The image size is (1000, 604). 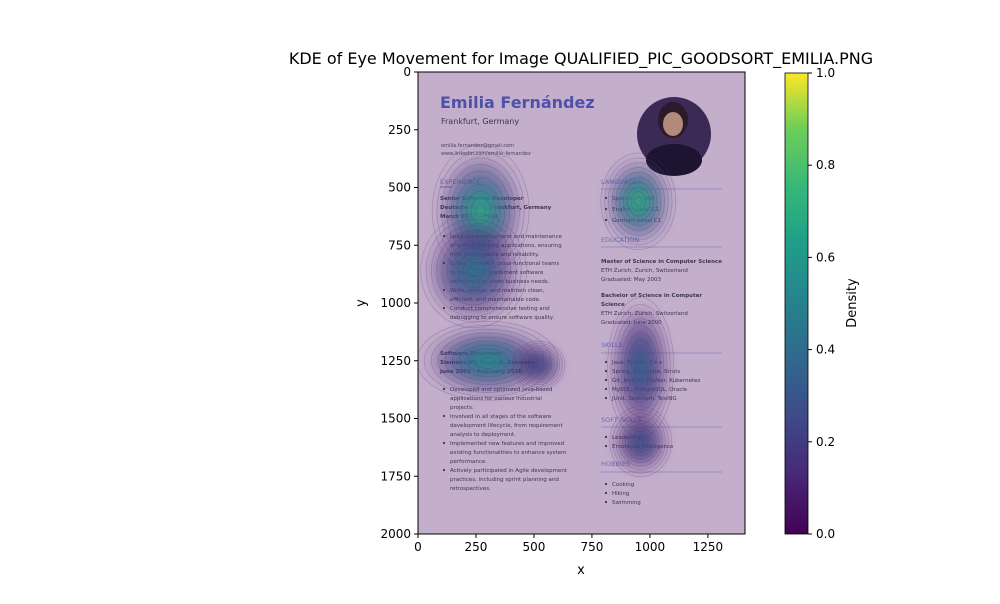 I want to click on kde-peak-5-layer, so click(x=640, y=441).